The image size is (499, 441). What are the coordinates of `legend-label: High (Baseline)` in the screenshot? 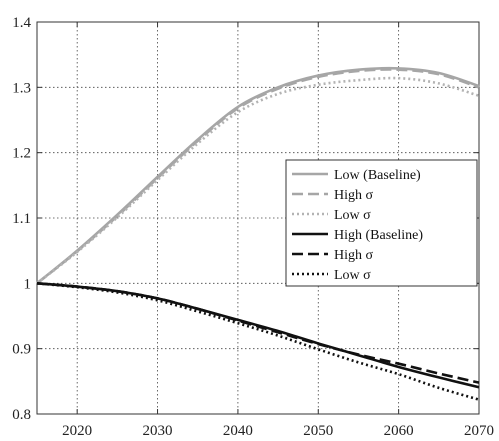 It's located at (378, 235).